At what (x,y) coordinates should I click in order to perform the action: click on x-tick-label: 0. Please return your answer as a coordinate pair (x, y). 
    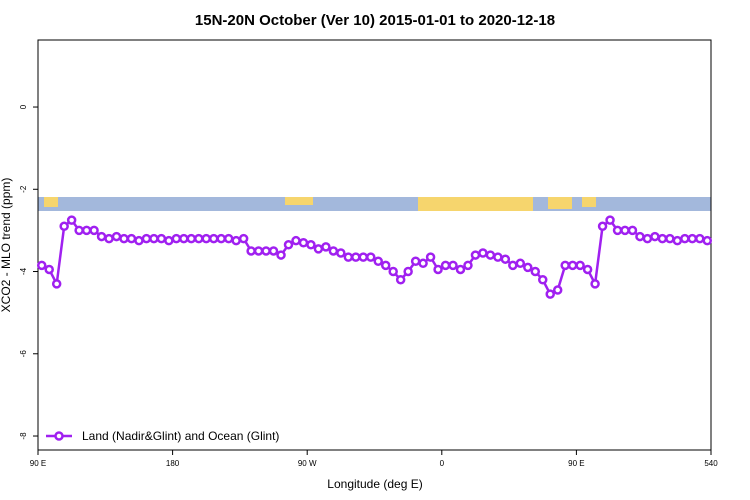
    Looking at the image, I should click on (442, 463).